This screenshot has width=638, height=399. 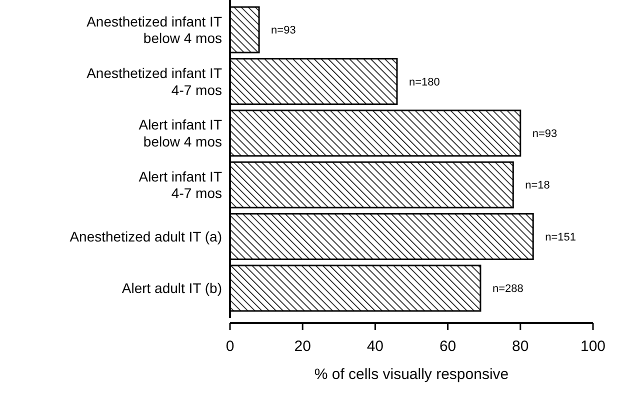 What do you see at coordinates (424, 82) in the screenshot?
I see `annotation: n=180` at bounding box center [424, 82].